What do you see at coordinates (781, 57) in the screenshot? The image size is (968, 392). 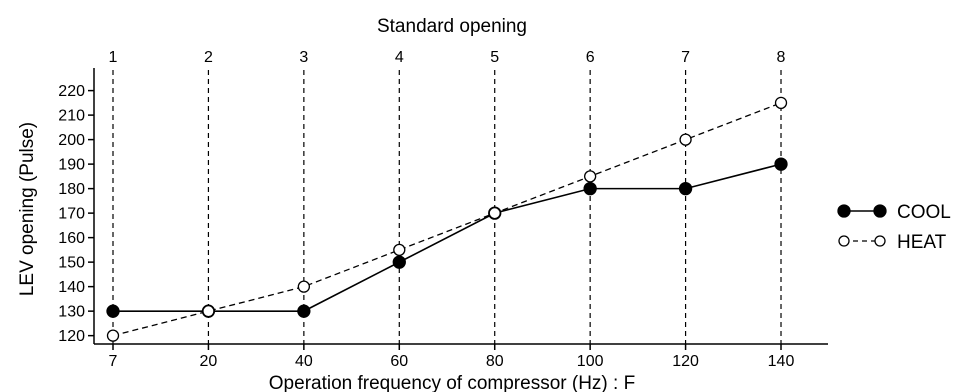 I see `top-tick-label: 8` at bounding box center [781, 57].